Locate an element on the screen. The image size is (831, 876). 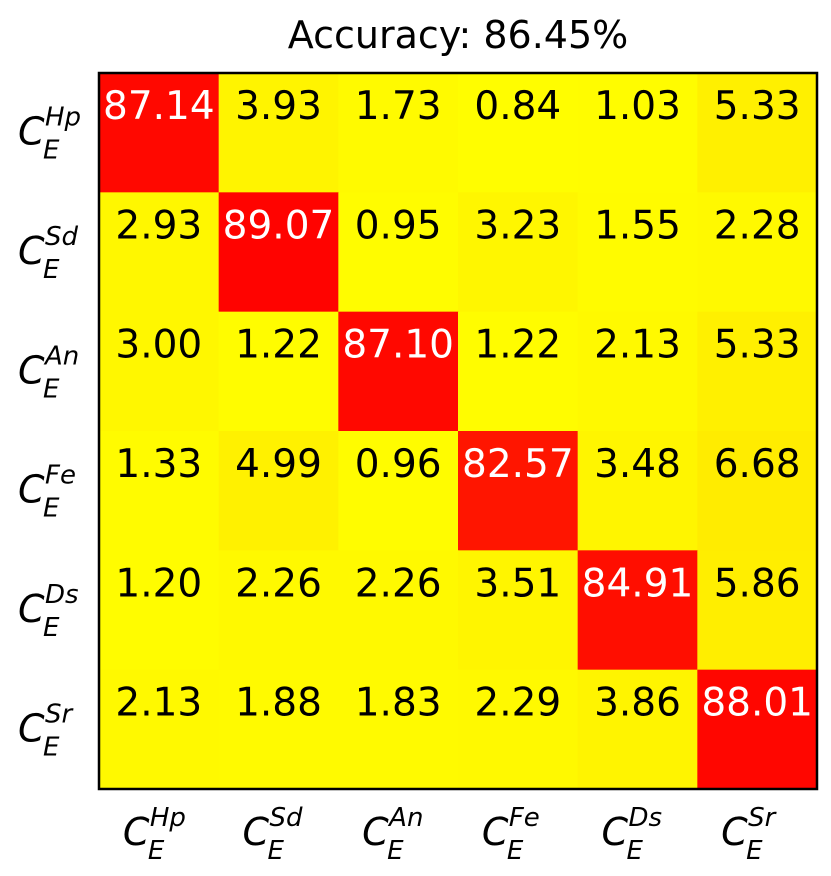
cell-value-label: 2.28 is located at coordinates (757, 225).